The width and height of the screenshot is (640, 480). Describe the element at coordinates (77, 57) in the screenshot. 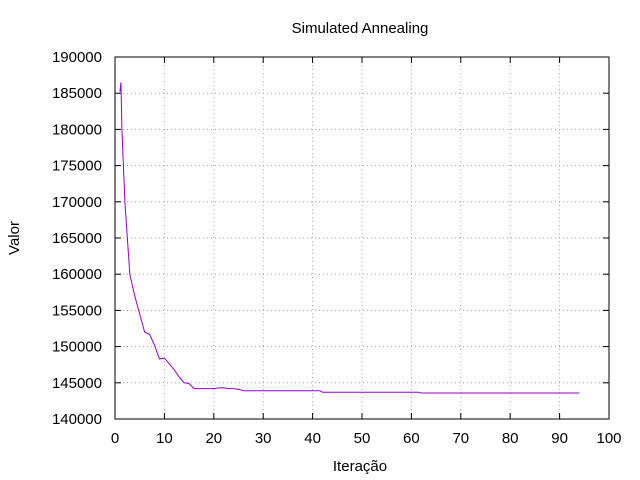

I see `y-tick-label: 190000` at that location.